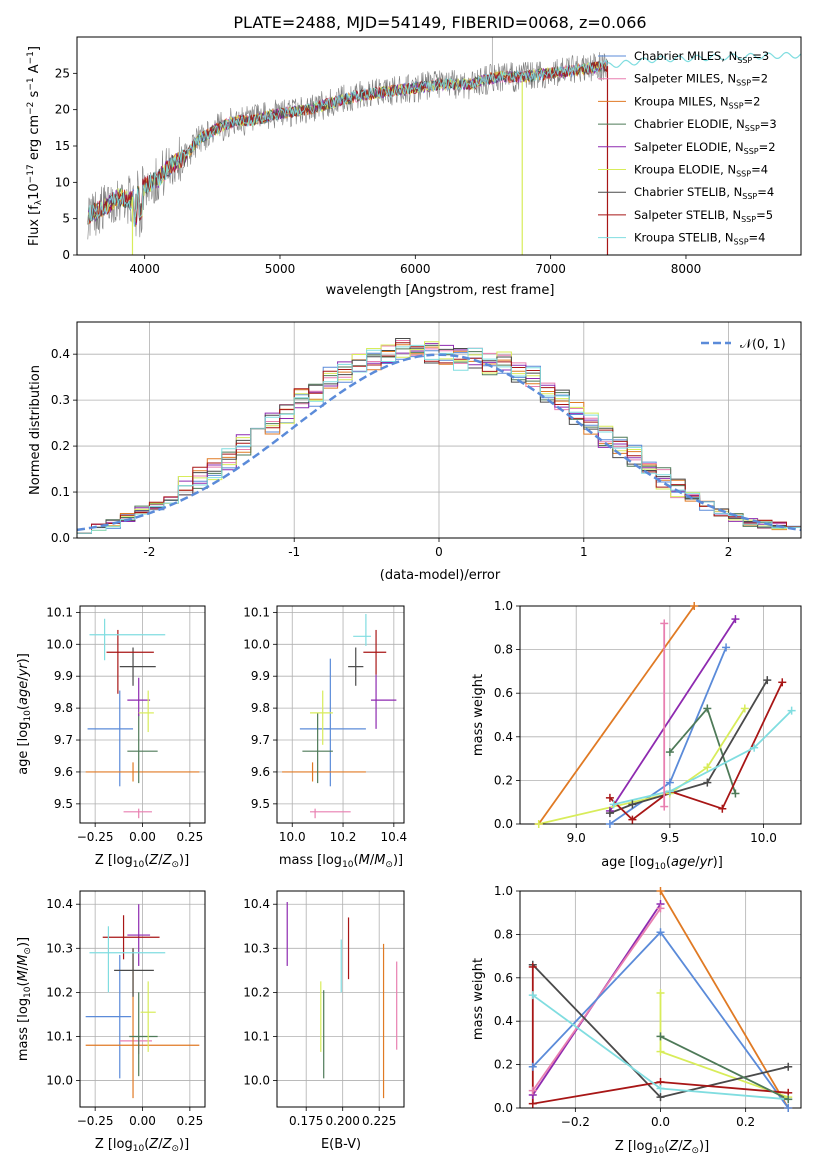 This screenshot has height=1170, width=819. I want to click on legend-label-kroupa_miles: Kroupa MILES, NSSP=2, so click(697, 102).